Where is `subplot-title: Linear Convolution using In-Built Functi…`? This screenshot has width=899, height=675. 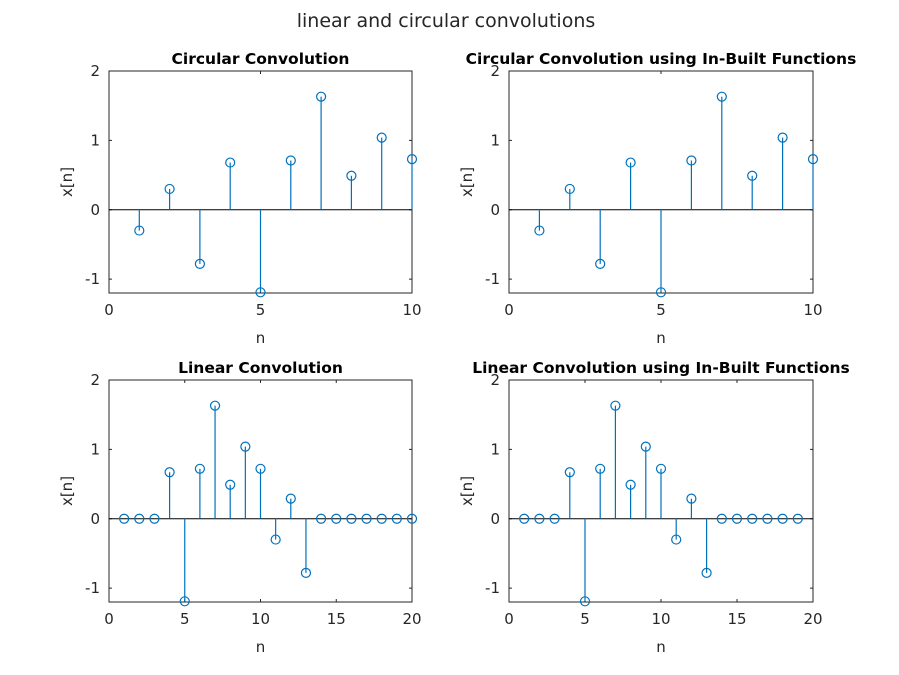
subplot-title: Linear Convolution using In-Built Functi… is located at coordinates (661, 368).